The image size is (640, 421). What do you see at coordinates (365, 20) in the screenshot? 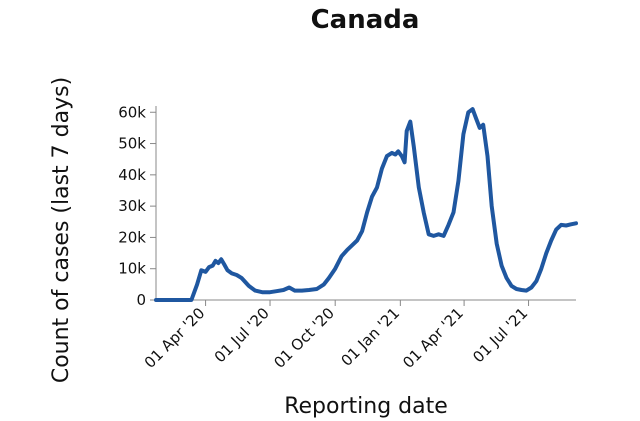
I see `chart-title: Canada` at bounding box center [365, 20].